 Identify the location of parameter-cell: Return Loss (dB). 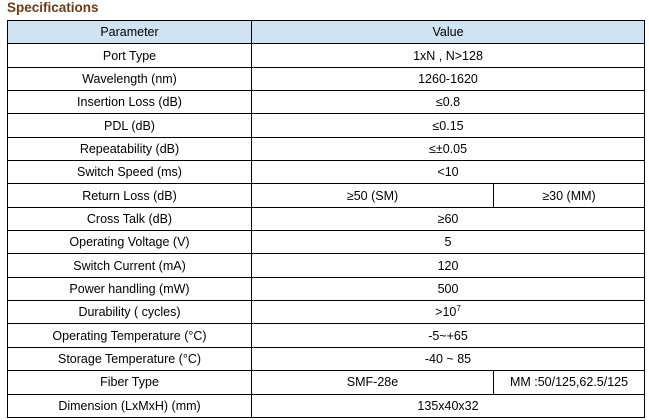
(129, 195).